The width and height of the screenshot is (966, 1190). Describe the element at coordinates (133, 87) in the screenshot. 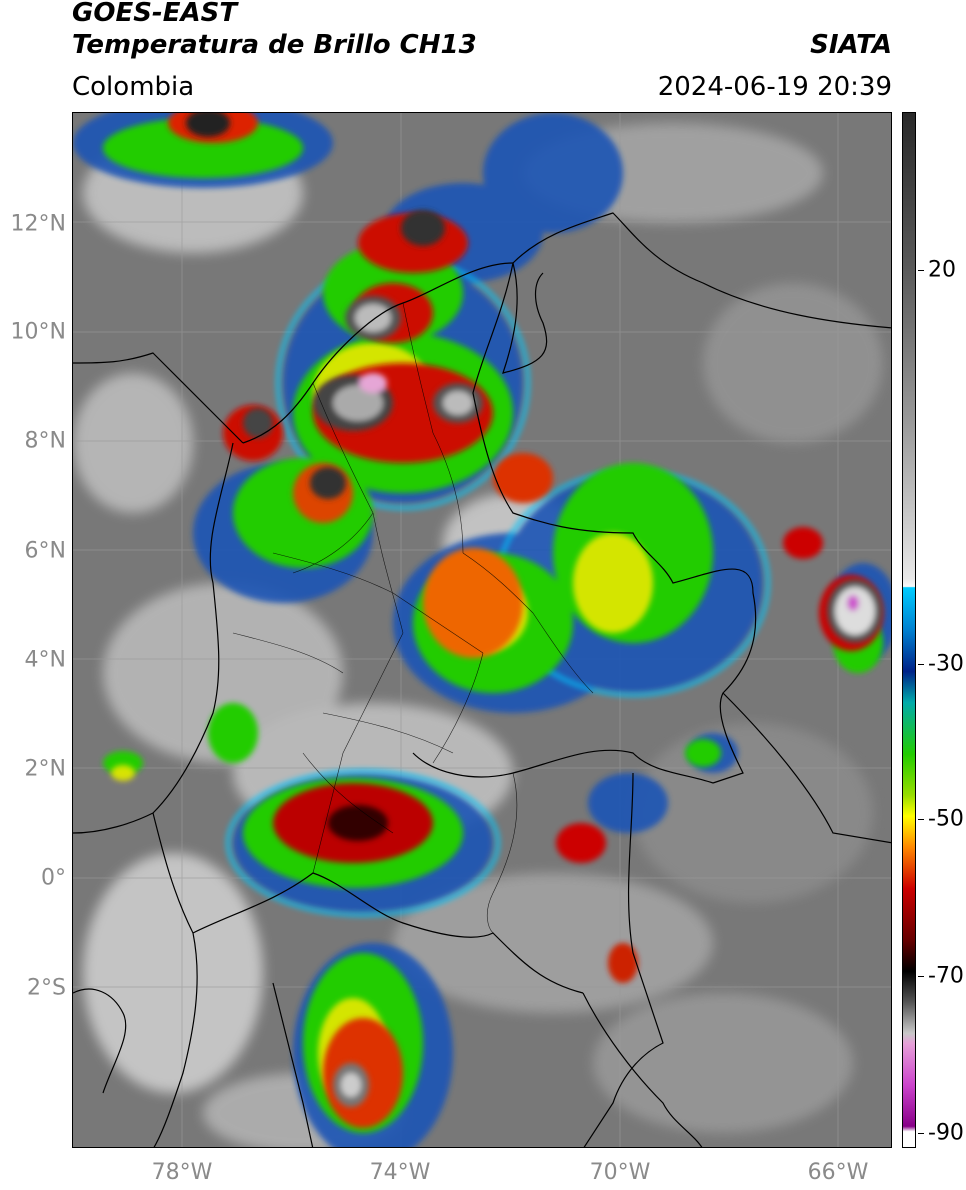

I see `region-label: Colombia` at that location.